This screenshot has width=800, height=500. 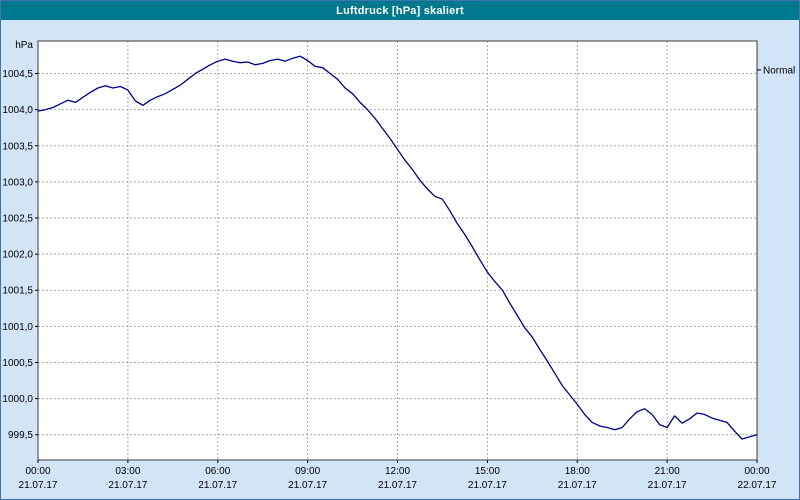 I want to click on y-tick-label: 1004,5, so click(x=17, y=74).